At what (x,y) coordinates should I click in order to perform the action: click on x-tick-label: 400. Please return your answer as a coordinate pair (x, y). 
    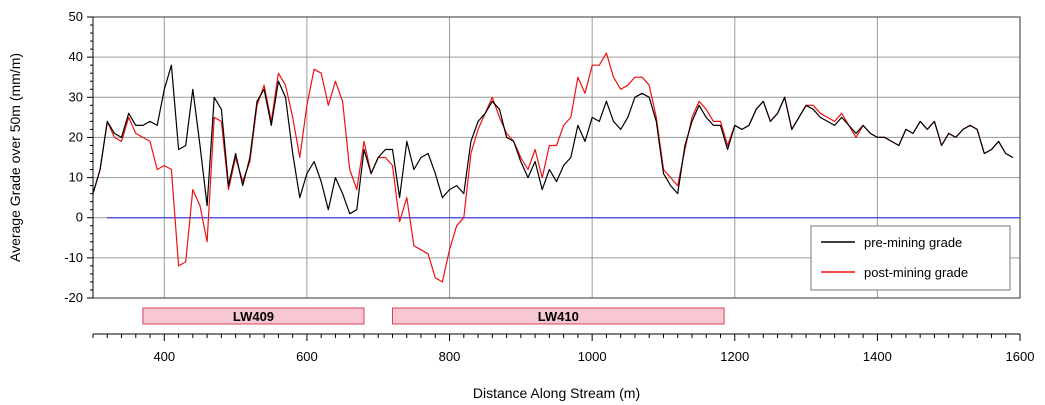
    Looking at the image, I should click on (164, 356).